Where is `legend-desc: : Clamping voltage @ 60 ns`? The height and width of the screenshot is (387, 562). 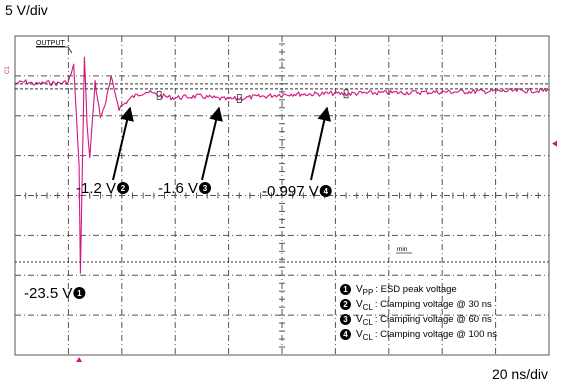
legend-desc: : Clamping voltage @ 60 ns is located at coordinates (433, 319).